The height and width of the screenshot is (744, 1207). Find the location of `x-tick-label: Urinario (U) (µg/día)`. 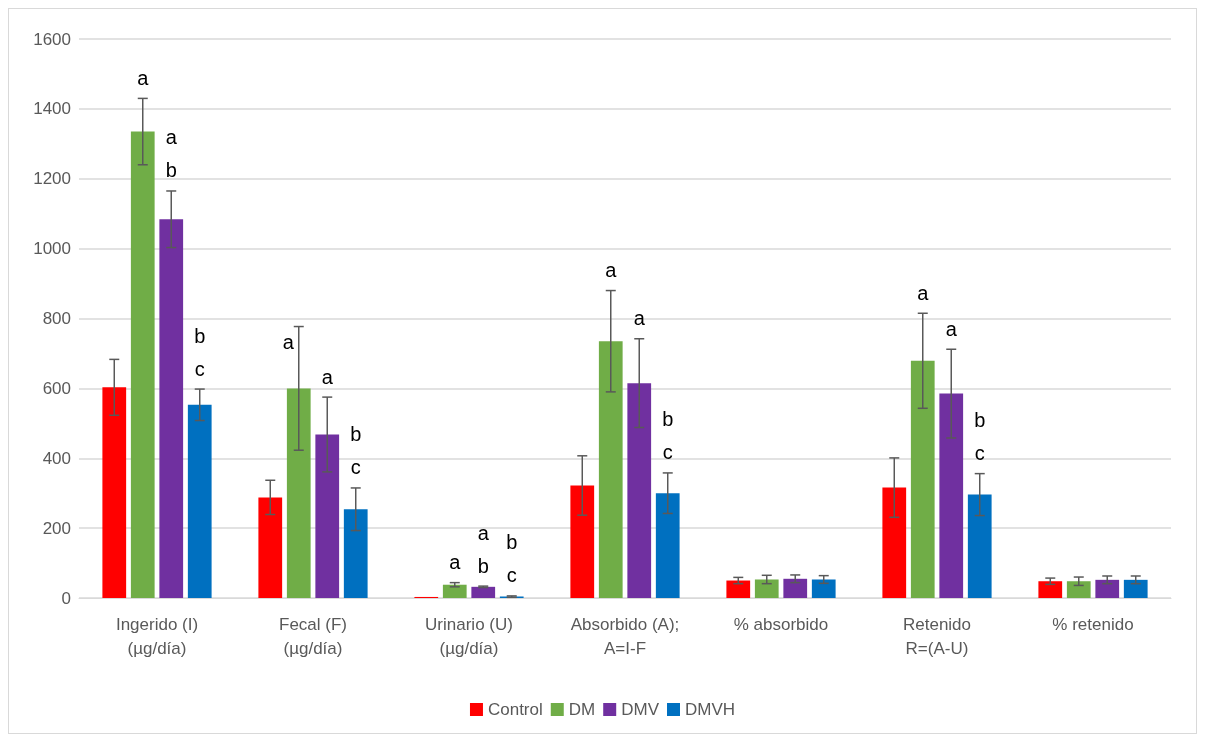

x-tick-label: Urinario (U) (µg/día) is located at coordinates (469, 636).